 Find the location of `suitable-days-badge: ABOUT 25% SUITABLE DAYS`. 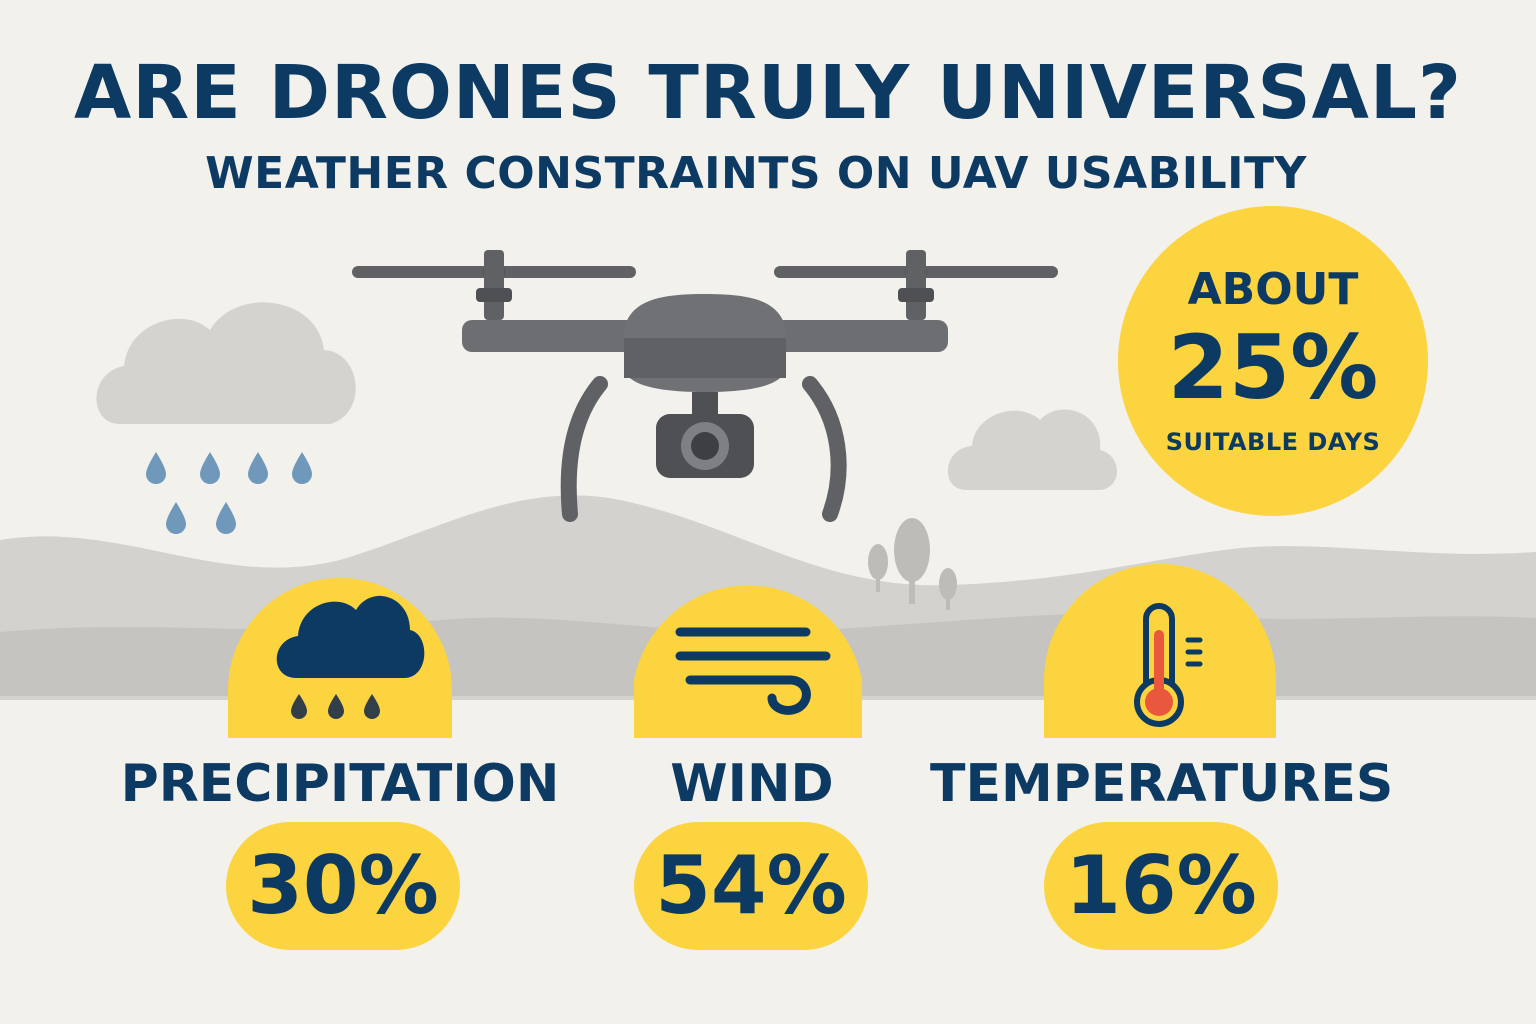

suitable-days-badge: ABOUT 25% SUITABLE DAYS is located at coordinates (1273, 361).